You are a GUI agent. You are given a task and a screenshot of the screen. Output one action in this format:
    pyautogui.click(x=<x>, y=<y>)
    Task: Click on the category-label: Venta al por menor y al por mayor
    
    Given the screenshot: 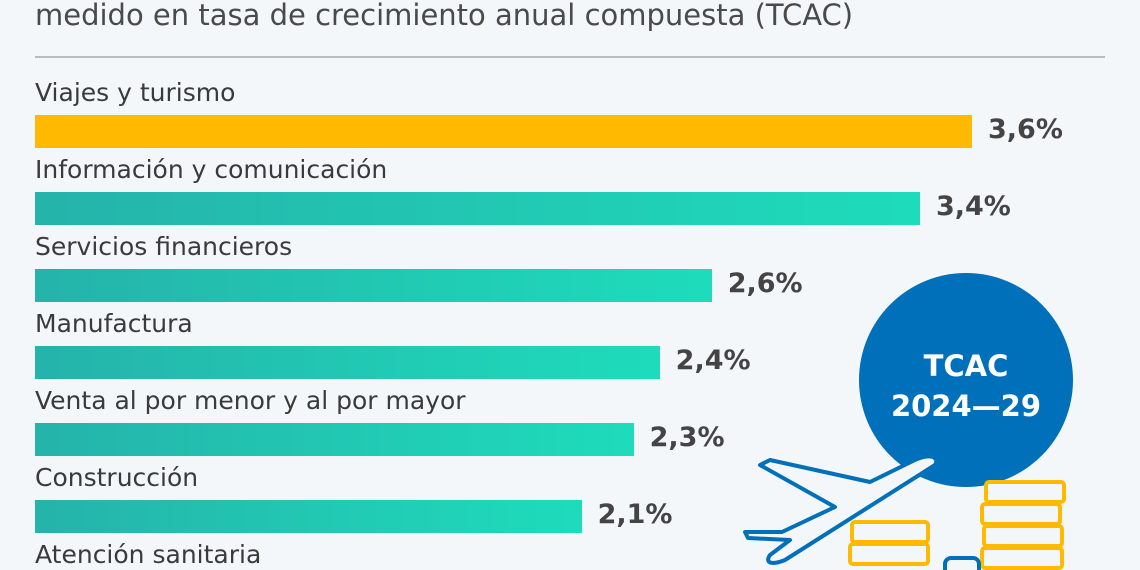 What is the action you would take?
    pyautogui.click(x=250, y=400)
    